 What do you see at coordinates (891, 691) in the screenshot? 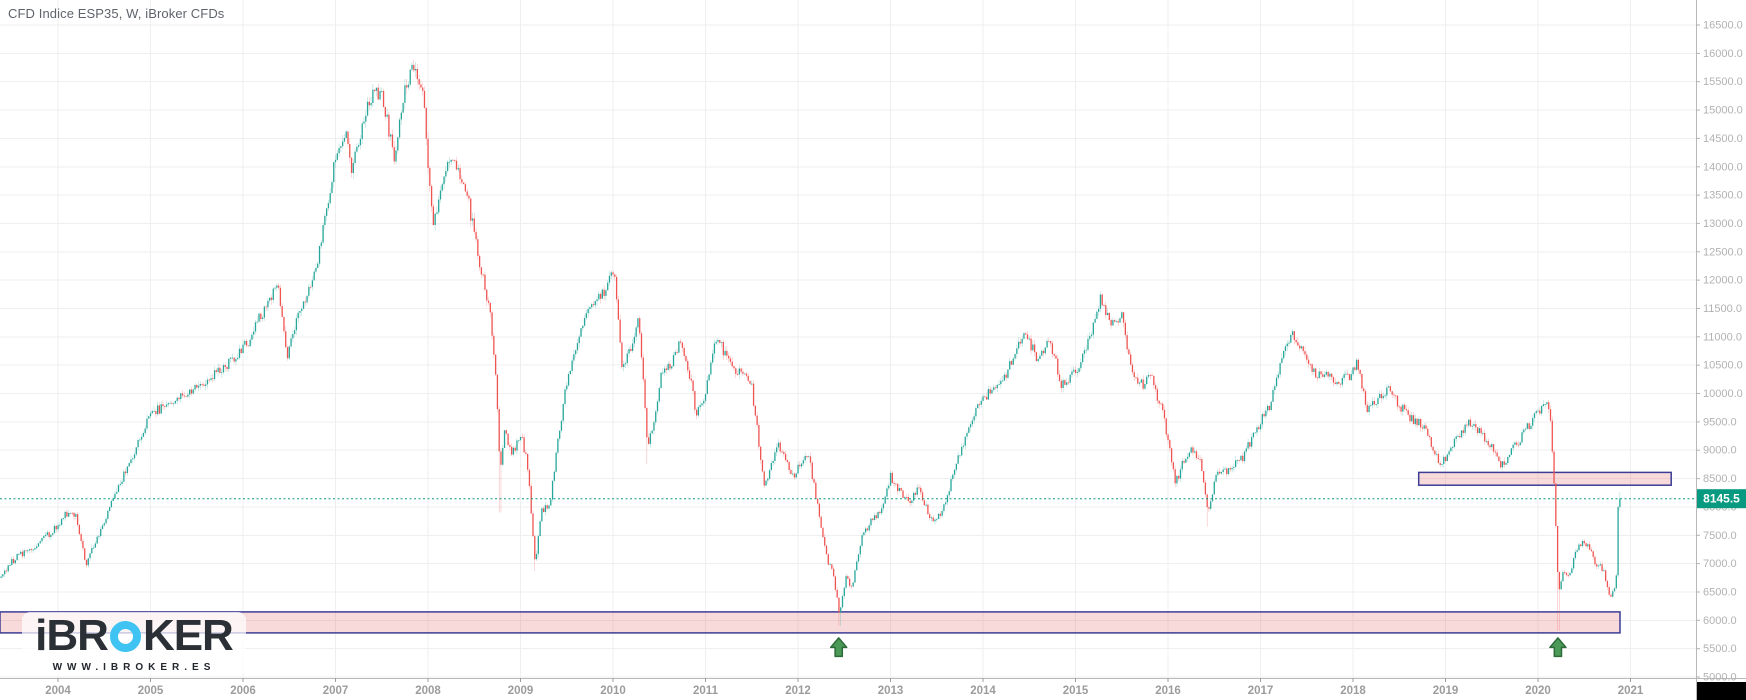
I see `year-tick-label: 2013` at bounding box center [891, 691].